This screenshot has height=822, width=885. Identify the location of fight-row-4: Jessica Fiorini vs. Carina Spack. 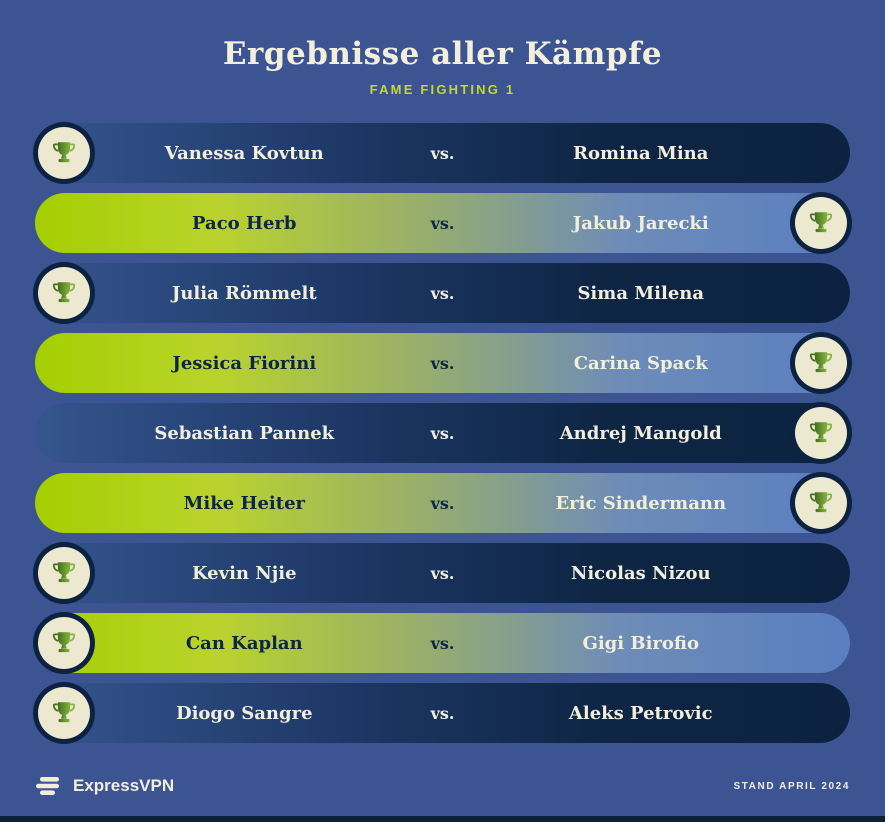
(443, 363).